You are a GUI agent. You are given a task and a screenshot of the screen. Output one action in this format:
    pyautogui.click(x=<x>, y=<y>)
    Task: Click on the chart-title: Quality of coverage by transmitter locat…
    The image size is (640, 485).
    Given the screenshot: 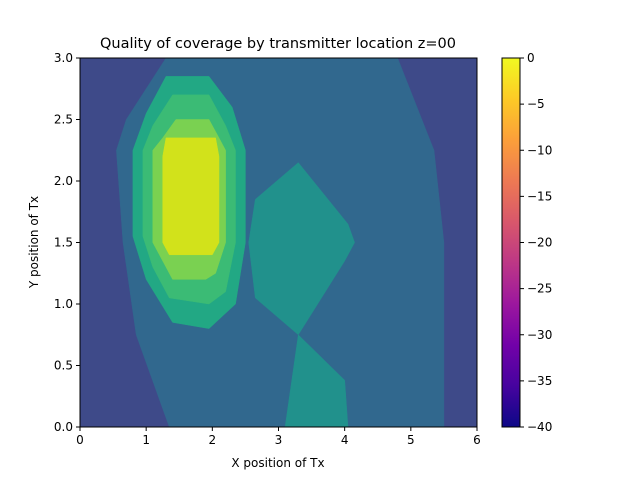 What is the action you would take?
    pyautogui.click(x=278, y=44)
    